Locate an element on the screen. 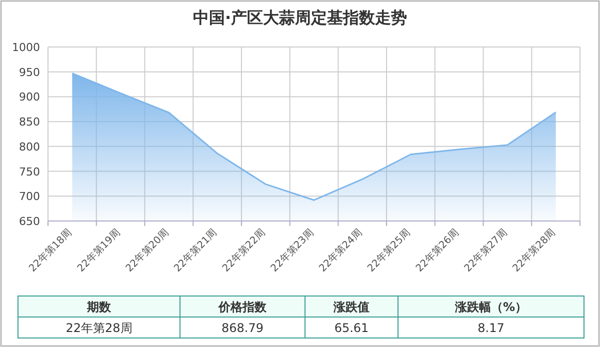  y-tick-label: 1000 is located at coordinates (26, 47).